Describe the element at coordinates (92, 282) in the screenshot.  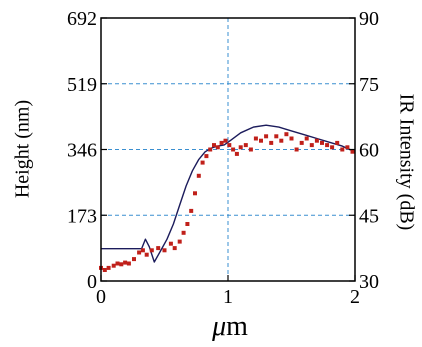
I see `y-left-tick-label: 0` at that location.